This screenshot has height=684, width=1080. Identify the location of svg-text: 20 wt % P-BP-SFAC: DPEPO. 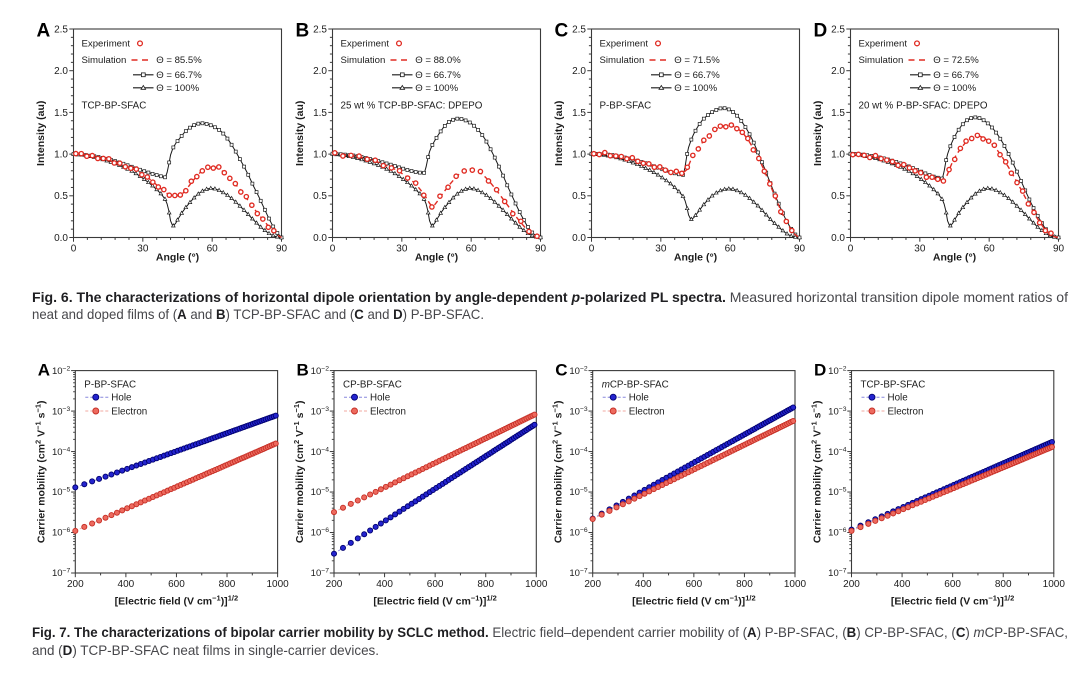
(923, 106).